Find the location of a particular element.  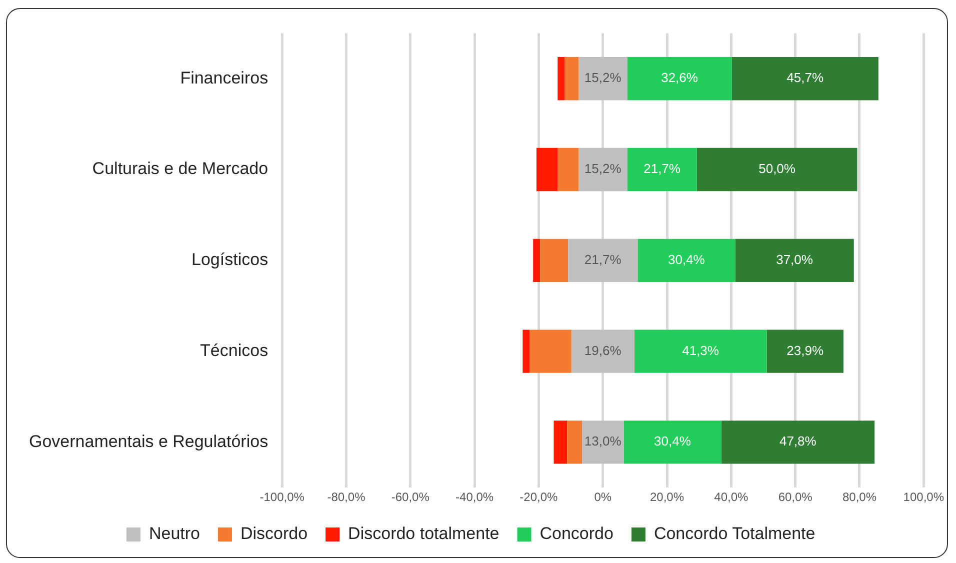

x-tick-label: -80,0% is located at coordinates (346, 497).